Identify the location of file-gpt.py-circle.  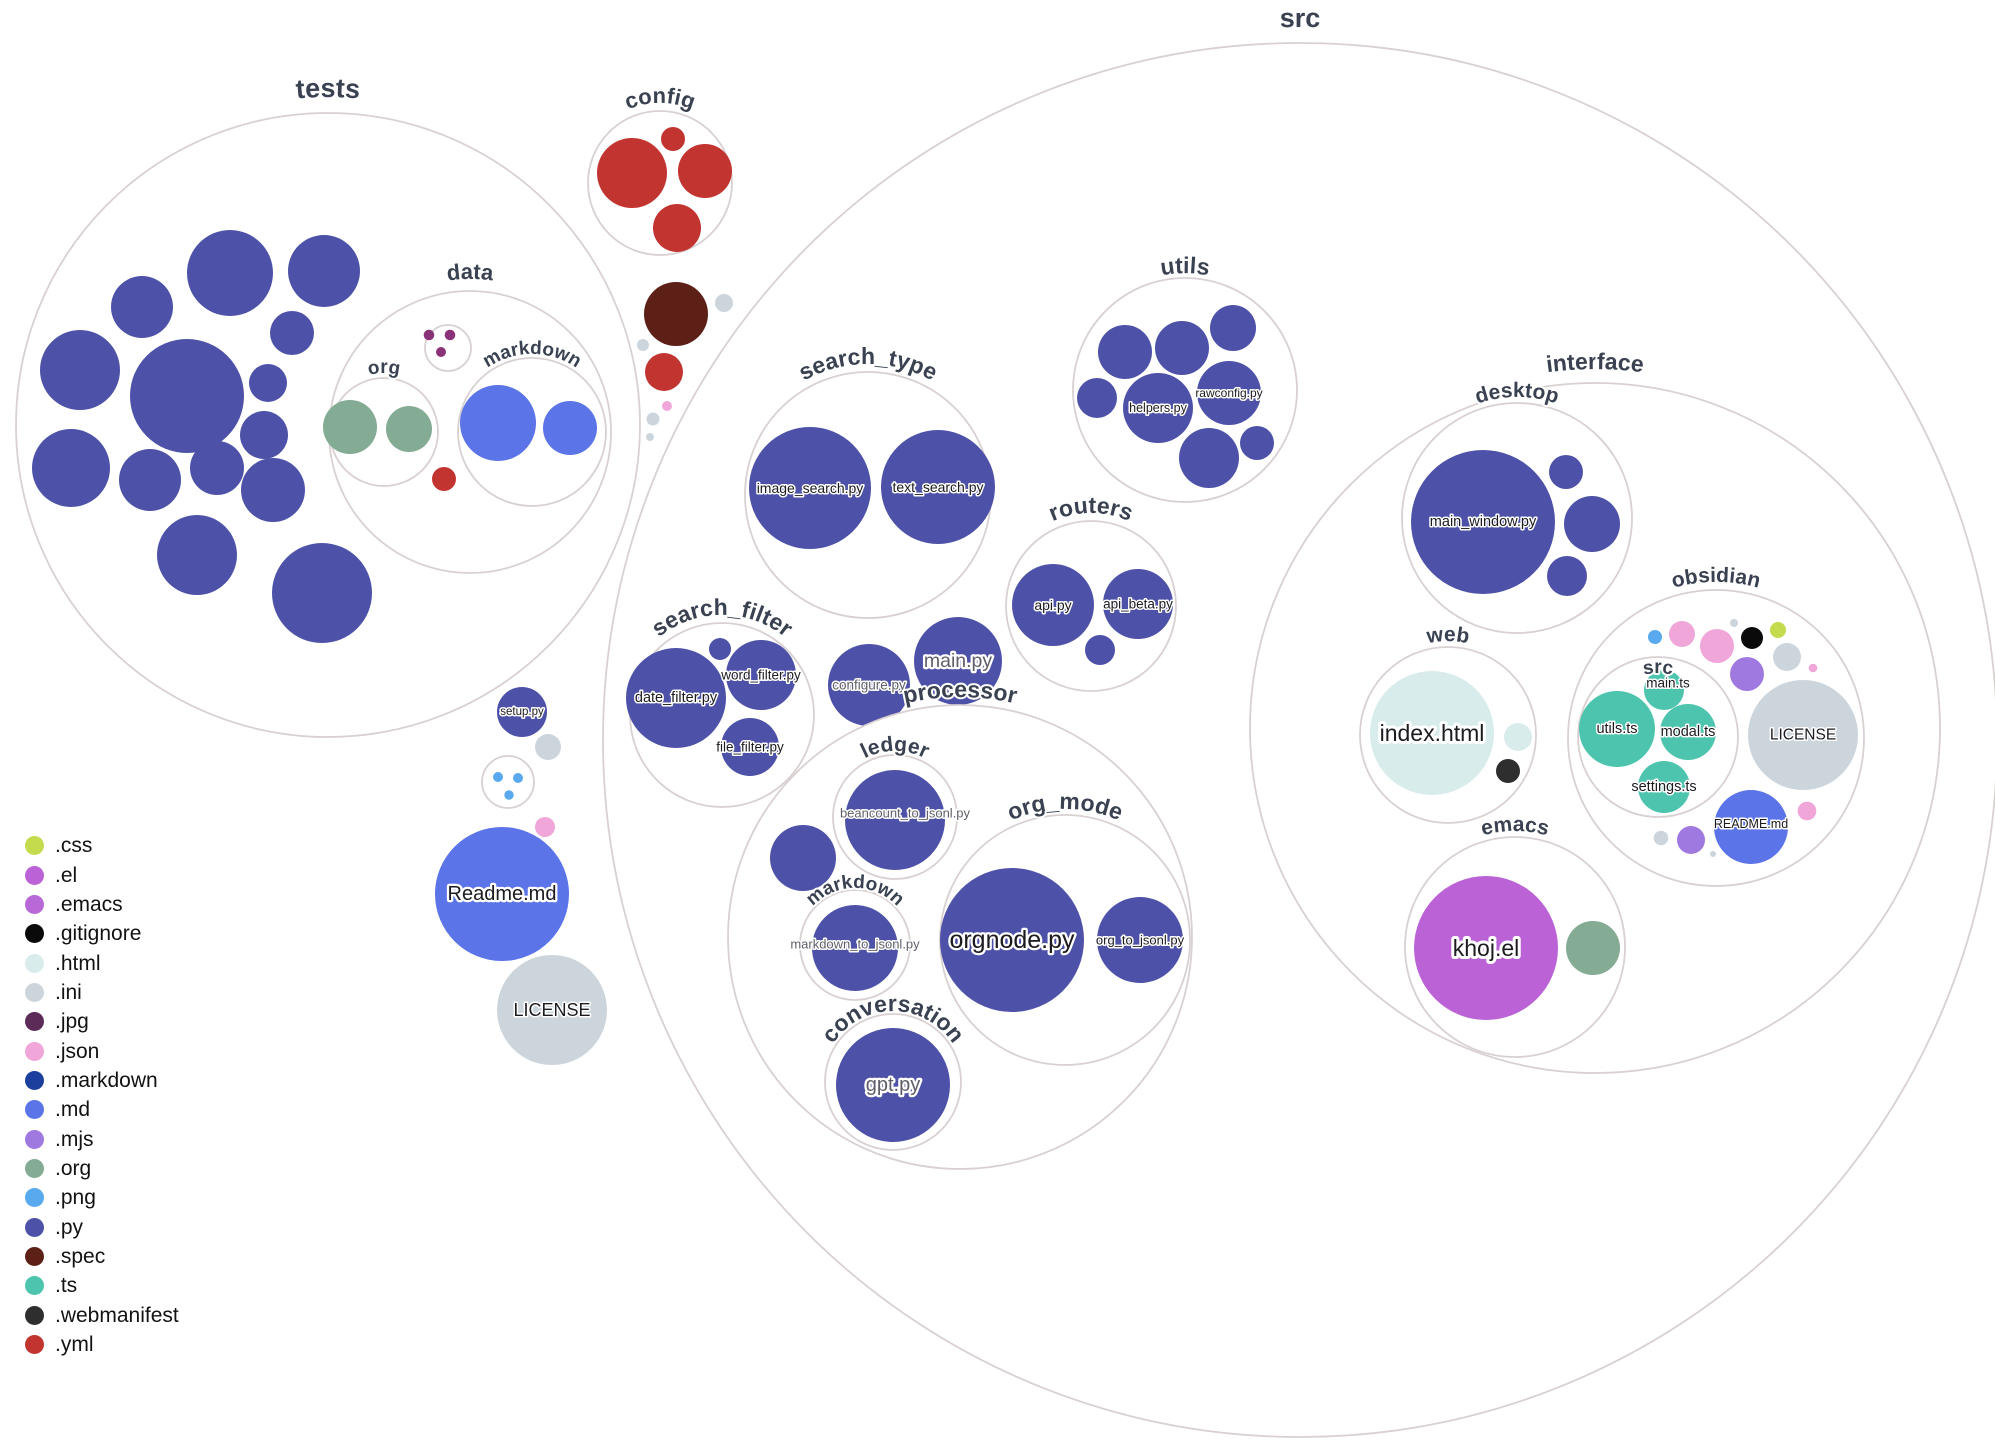
(893, 1085).